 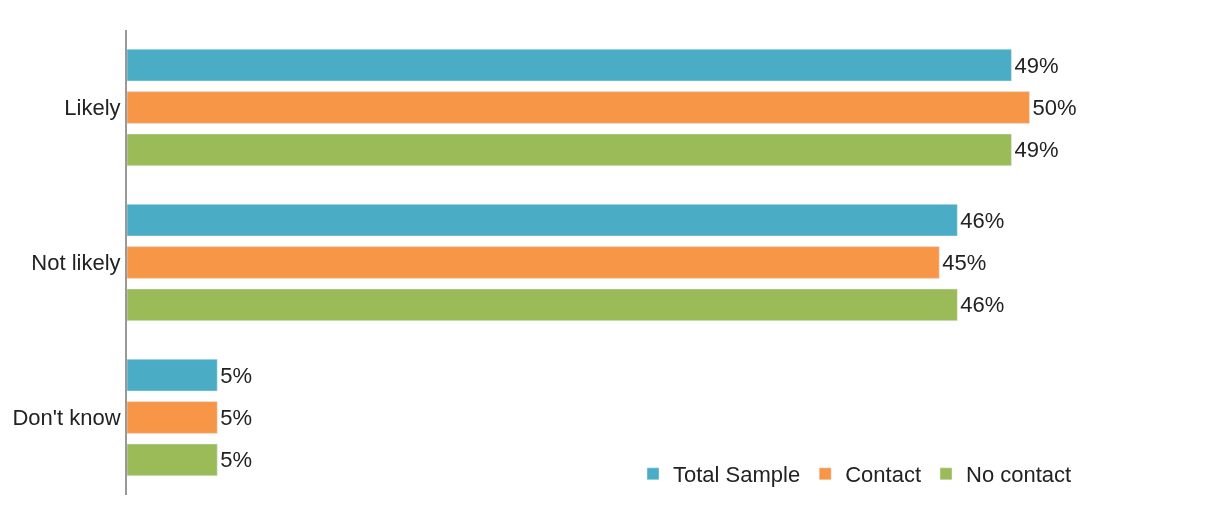 I want to click on legend-label: Total Sample, so click(x=737, y=475).